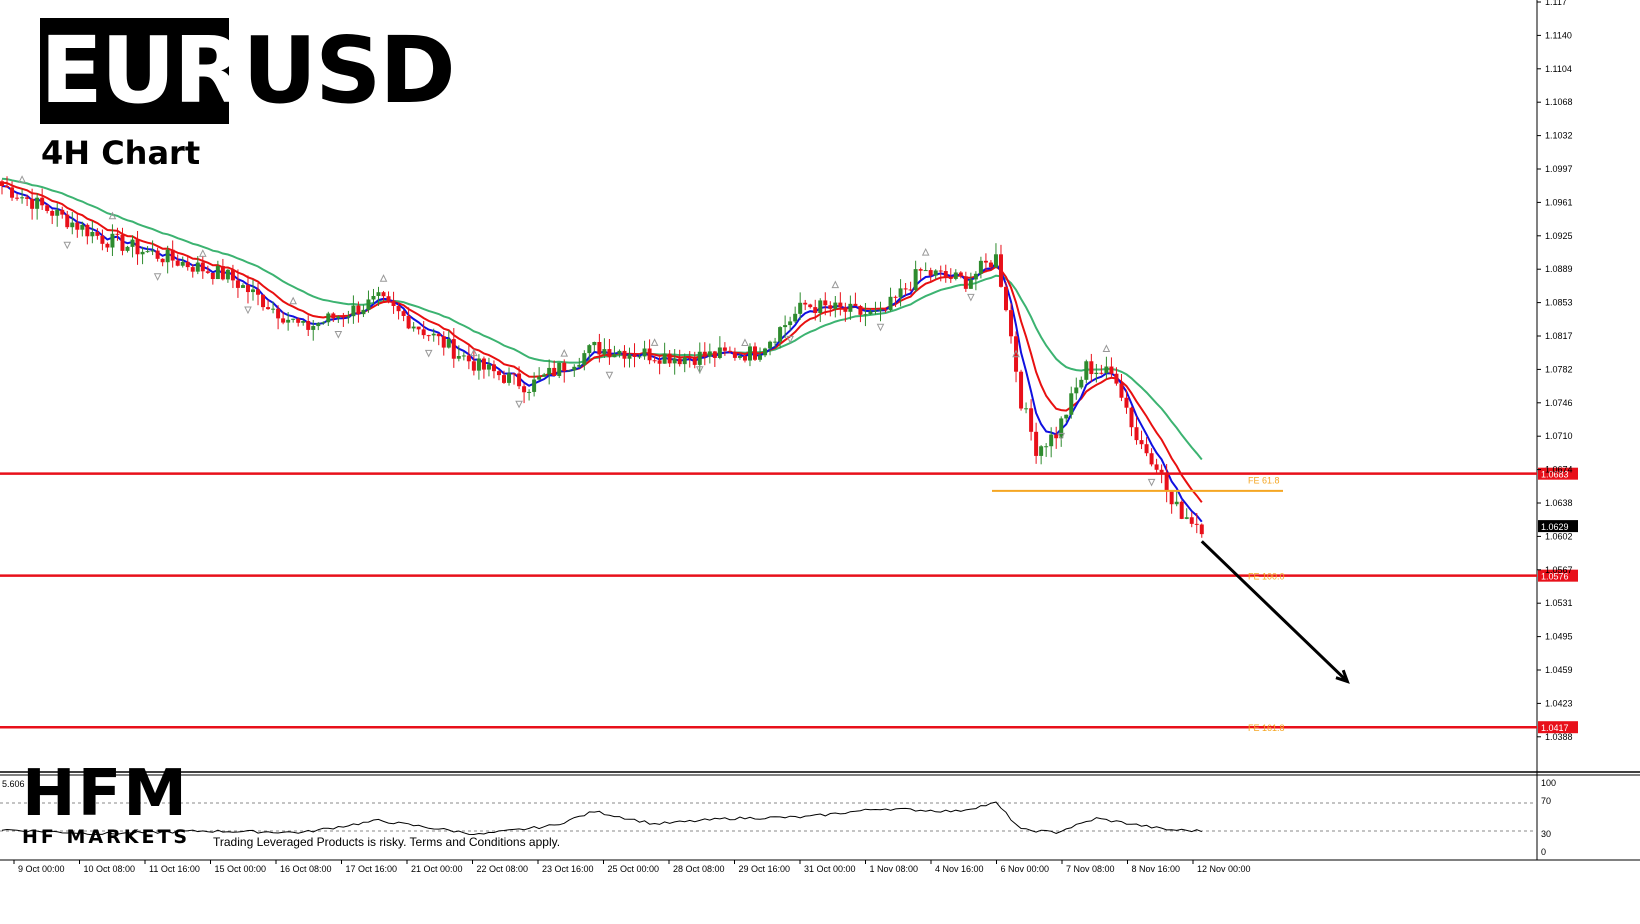 The width and height of the screenshot is (1640, 924). Describe the element at coordinates (41, 869) in the screenshot. I see `time-tick-label: 9 Oct 00:00` at that location.